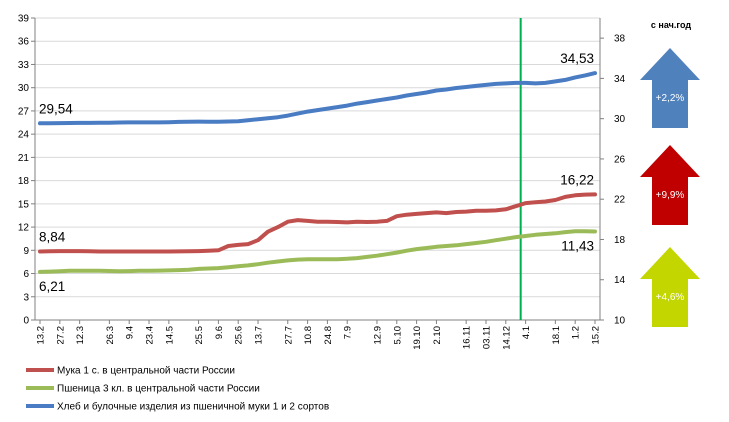 Image resolution: width=729 pixels, height=422 pixels. Describe the element at coordinates (26, 321) in the screenshot. I see `left-tick-label: 0` at that location.